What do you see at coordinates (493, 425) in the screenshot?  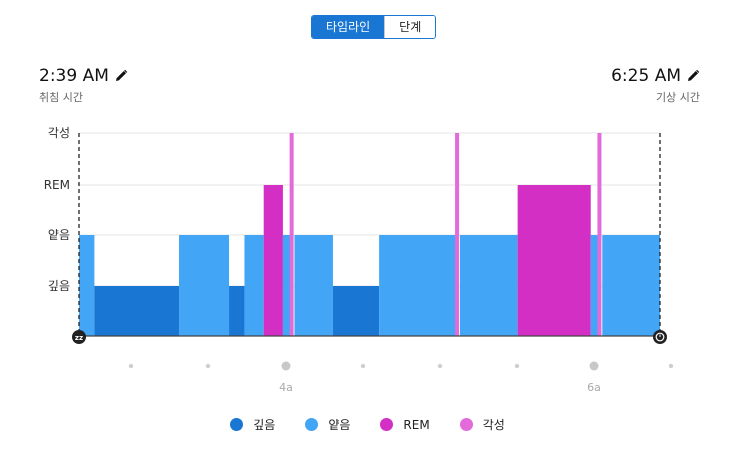 I see `legend-label-awake: 각성` at bounding box center [493, 425].